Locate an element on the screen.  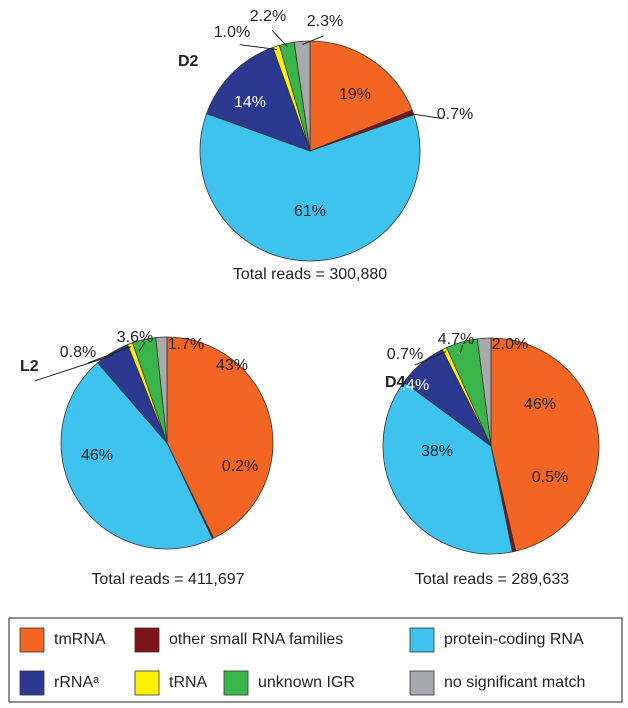
legend-label: other small RNA families is located at coordinates (256, 639).